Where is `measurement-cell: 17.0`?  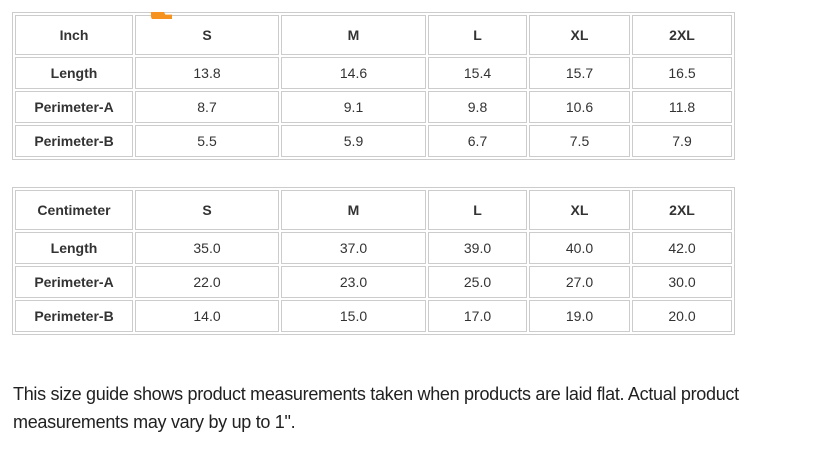
measurement-cell: 17.0 is located at coordinates (477, 316).